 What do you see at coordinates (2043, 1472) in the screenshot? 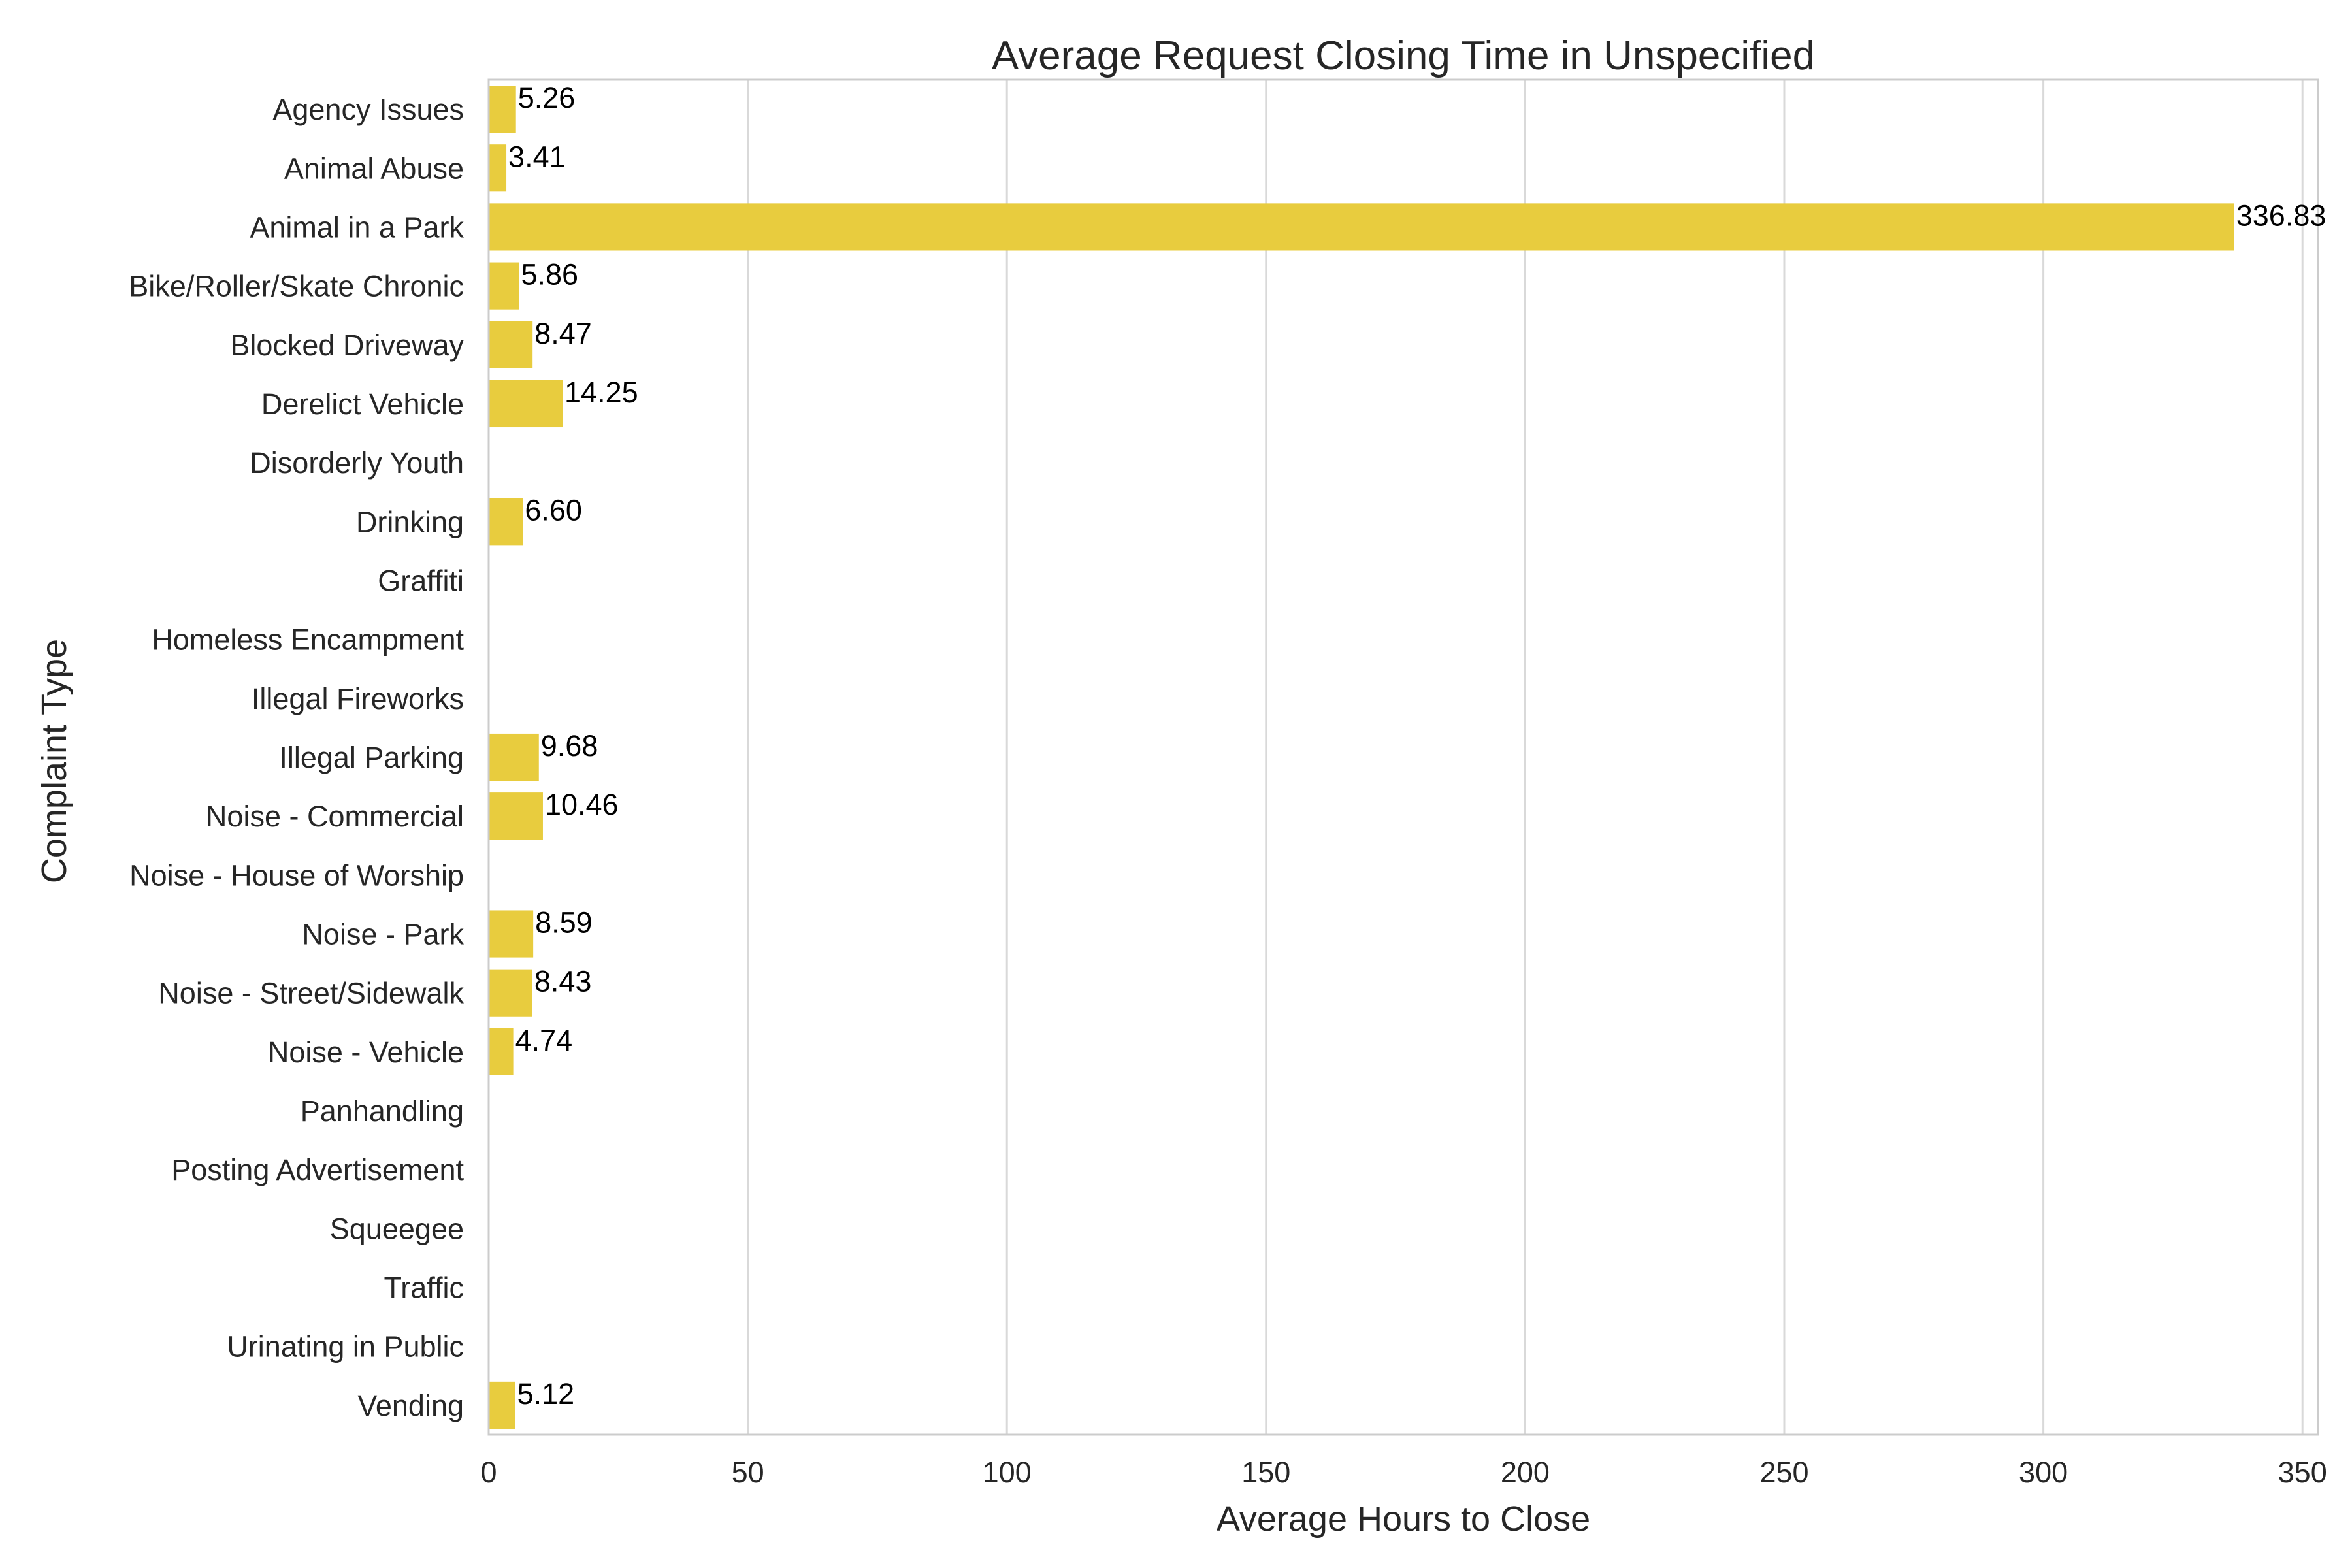
I see `x-tick-label: 300` at bounding box center [2043, 1472].